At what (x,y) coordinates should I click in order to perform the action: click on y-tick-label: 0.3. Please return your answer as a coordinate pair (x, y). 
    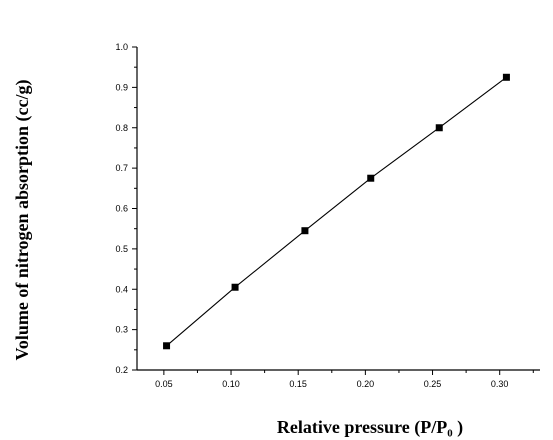
    Looking at the image, I should click on (121, 330).